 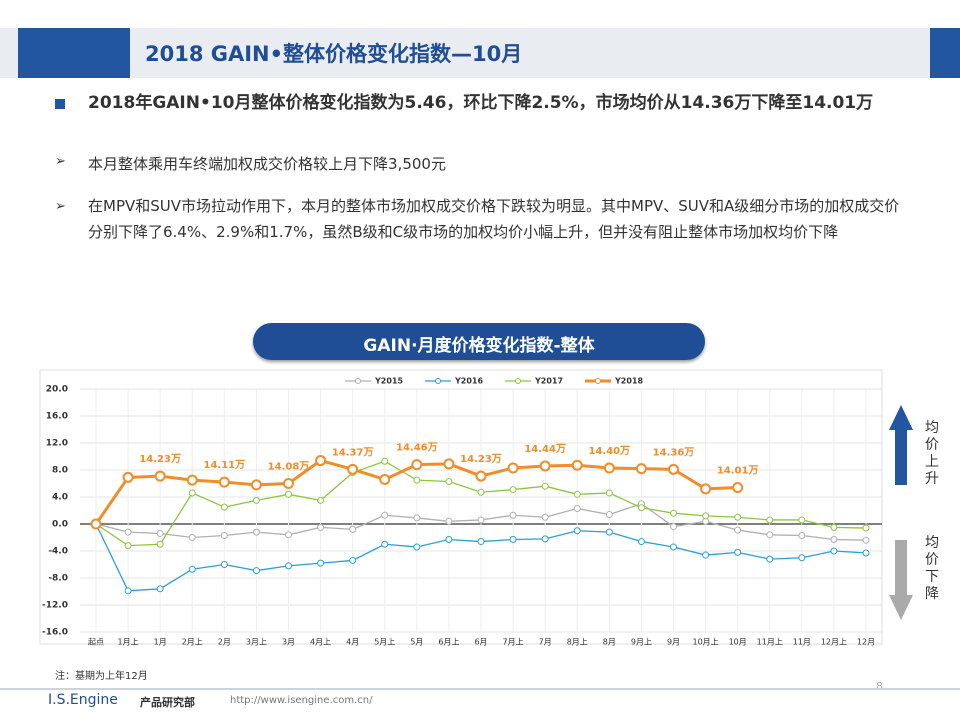 What do you see at coordinates (55, 606) in the screenshot?
I see `y-tick-label: -12.0` at bounding box center [55, 606].